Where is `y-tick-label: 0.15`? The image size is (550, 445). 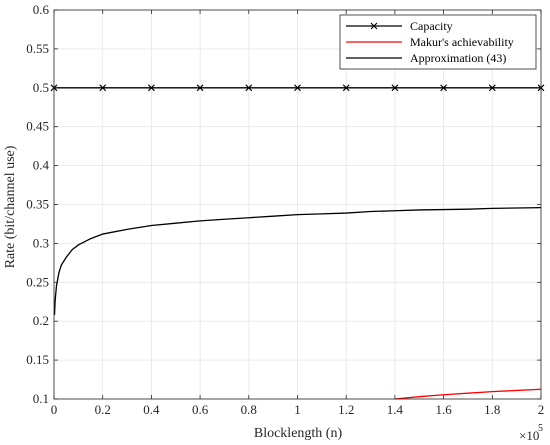 y-tick-label: 0.15 is located at coordinates (37, 359).